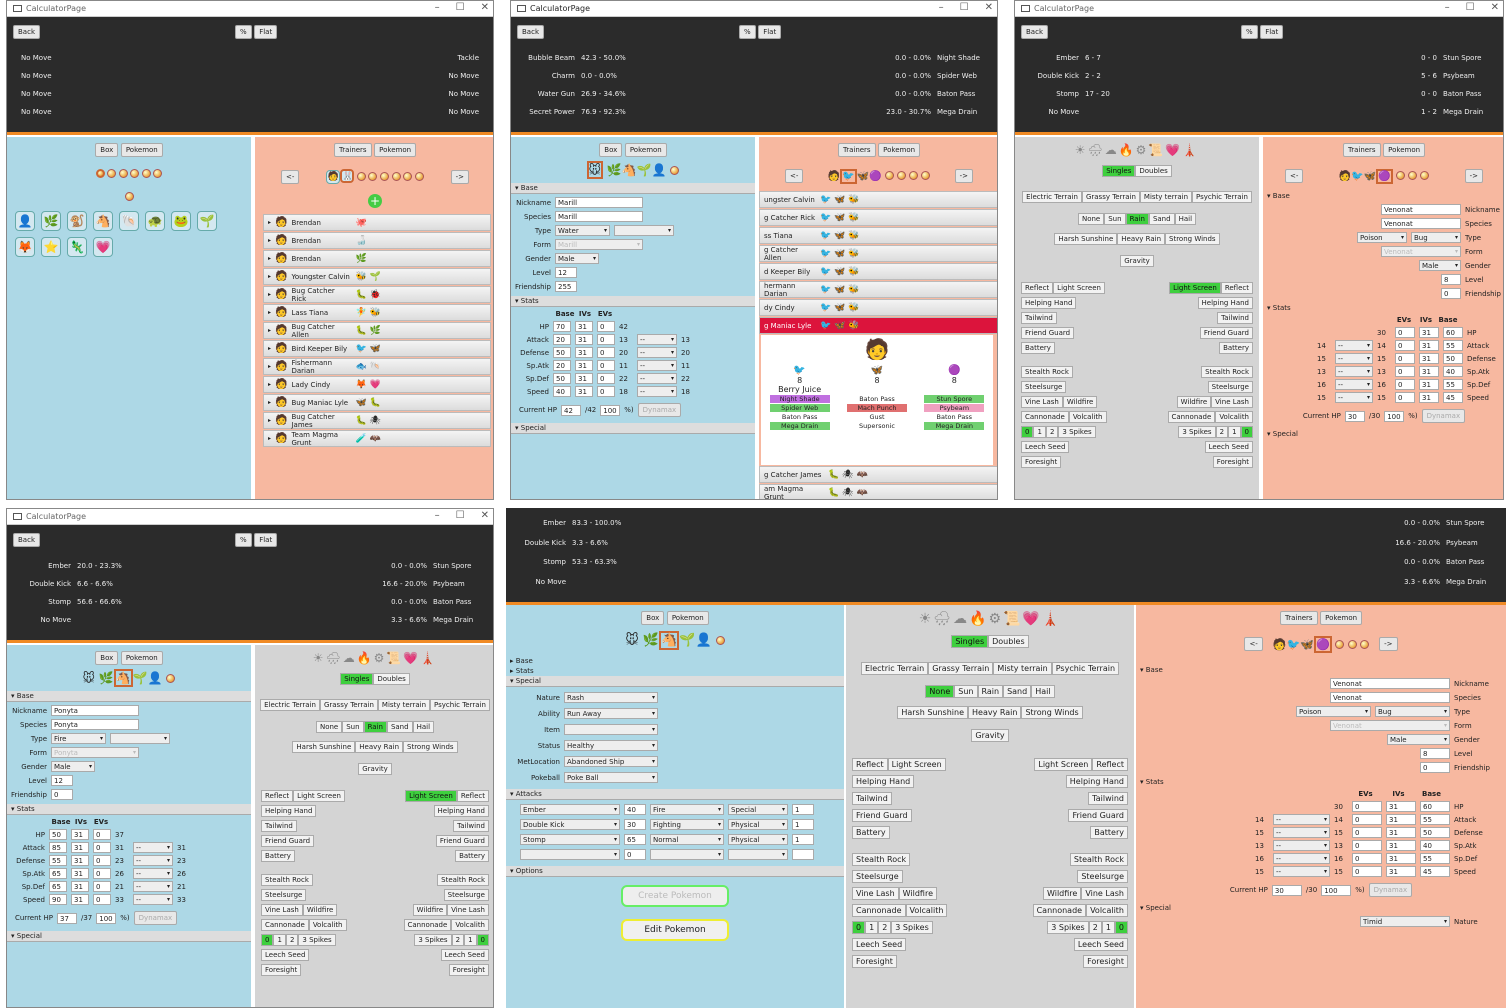 Image resolution: width=1506 pixels, height=1008 pixels. Describe the element at coordinates (67, 918) in the screenshot. I see `current-hp-input: 37` at that location.